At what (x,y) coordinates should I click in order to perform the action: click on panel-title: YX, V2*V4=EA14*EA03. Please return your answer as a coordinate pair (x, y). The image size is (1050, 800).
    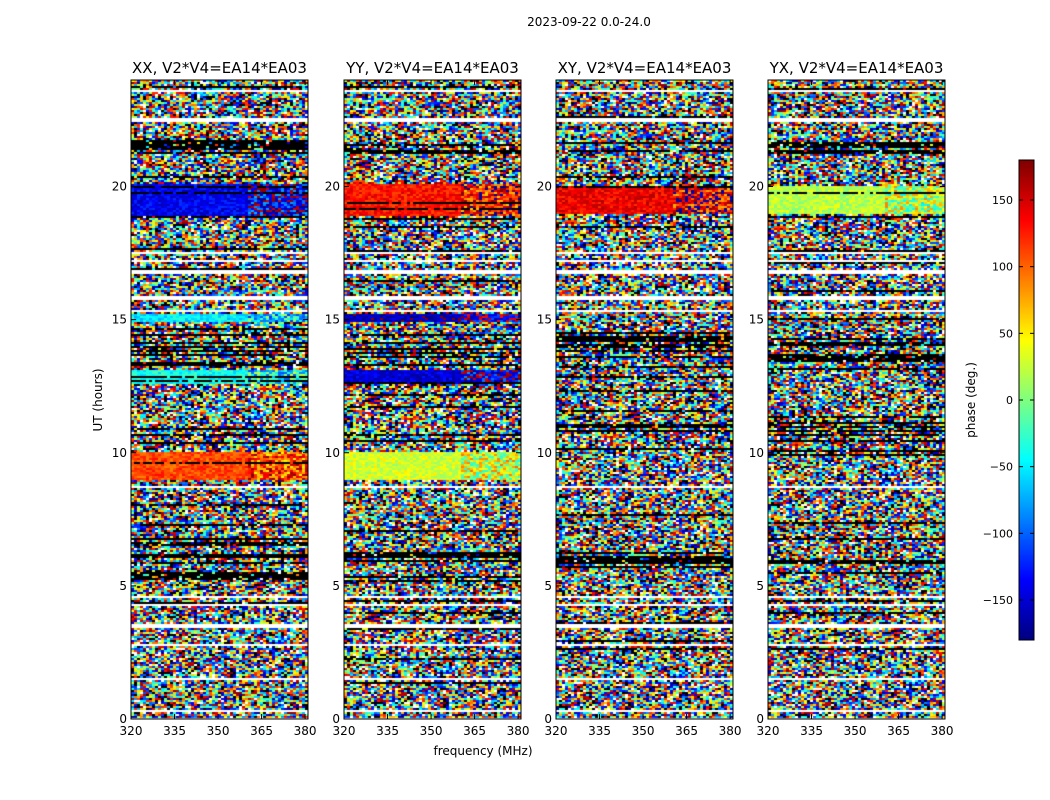
    Looking at the image, I should click on (856, 68).